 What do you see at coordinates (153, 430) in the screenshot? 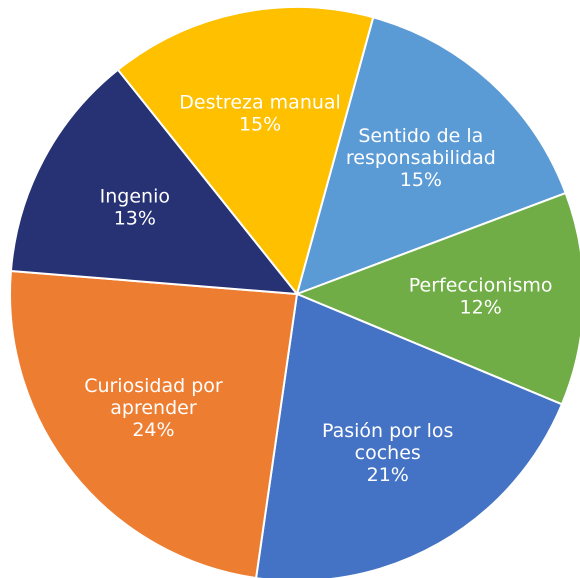
I see `value-label: 24%` at bounding box center [153, 430].